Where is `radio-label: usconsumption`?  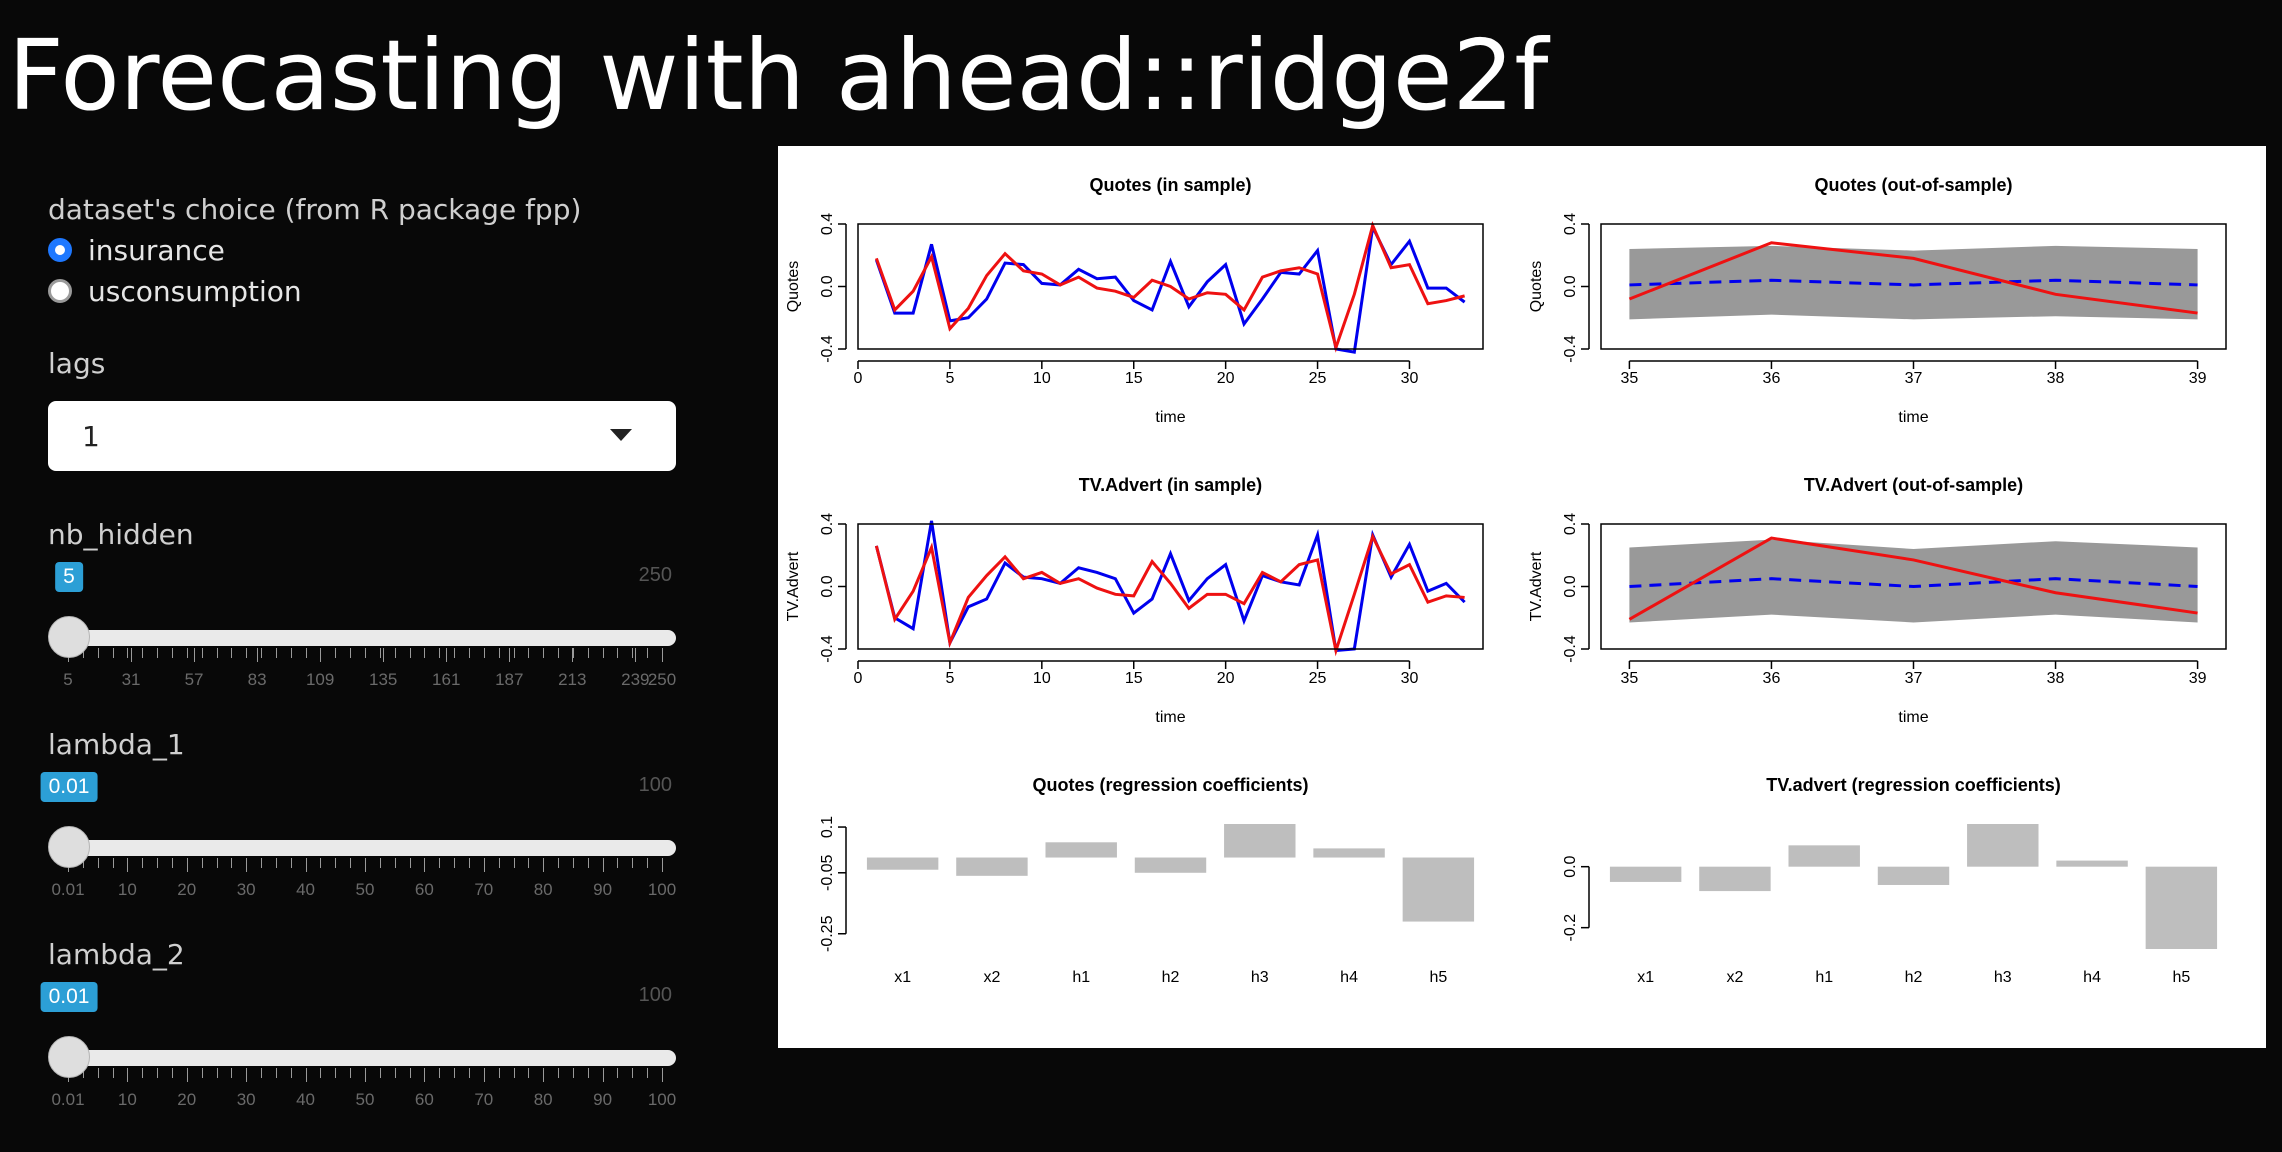 radio-label: usconsumption is located at coordinates (195, 291).